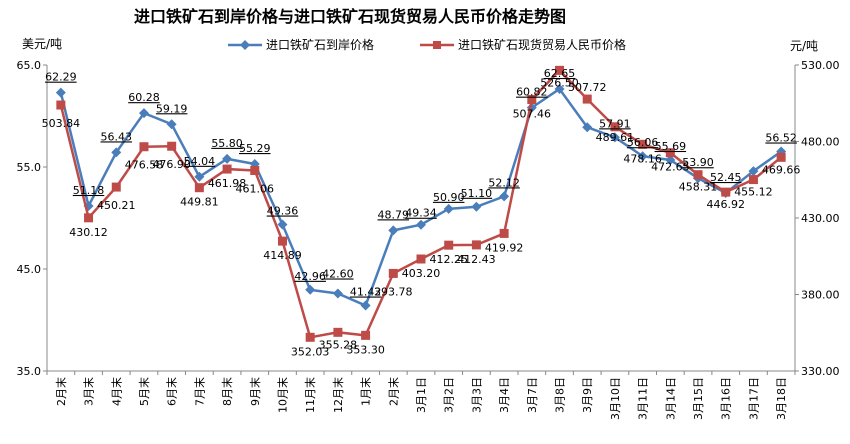 The width and height of the screenshot is (850, 444). I want to click on series-1-data-label: 52.12, so click(504, 182).